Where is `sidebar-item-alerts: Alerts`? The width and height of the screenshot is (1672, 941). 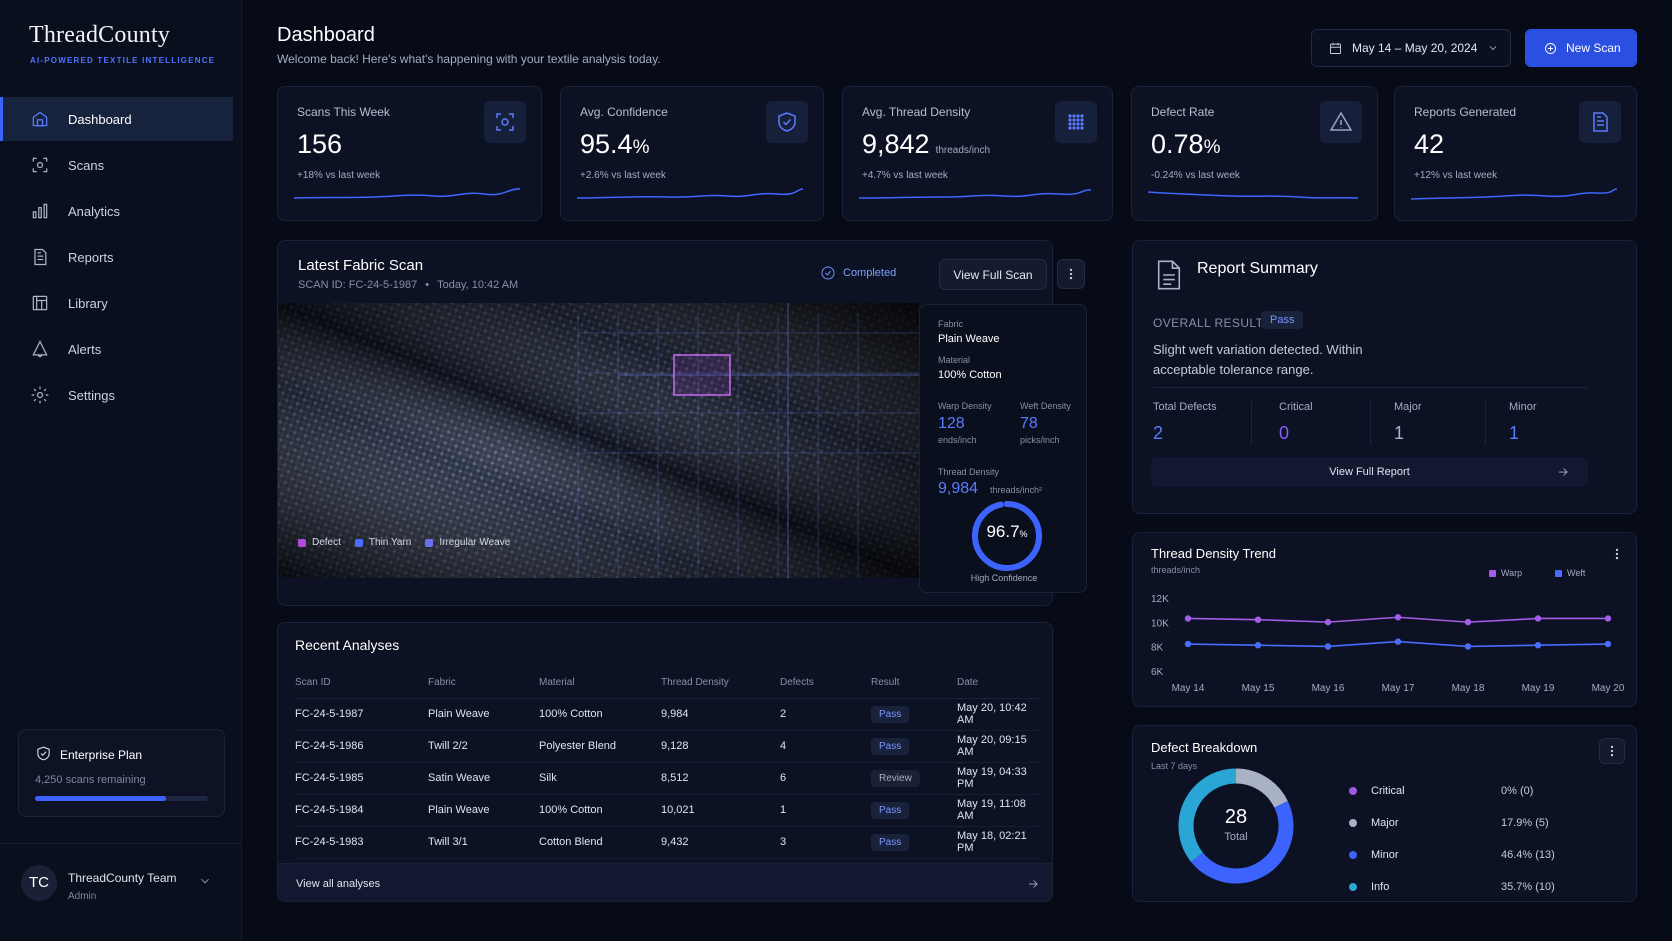 sidebar-item-alerts: Alerts is located at coordinates (121, 349).